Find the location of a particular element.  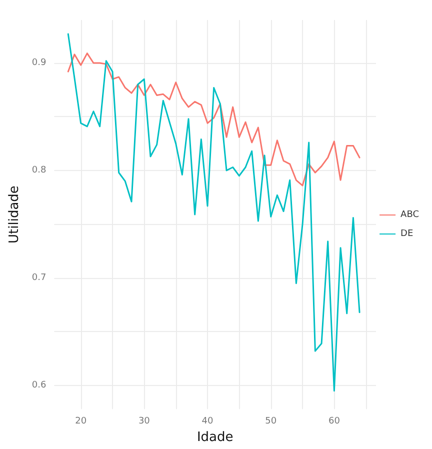

y-tick-label: 0.8 is located at coordinates (39, 170).